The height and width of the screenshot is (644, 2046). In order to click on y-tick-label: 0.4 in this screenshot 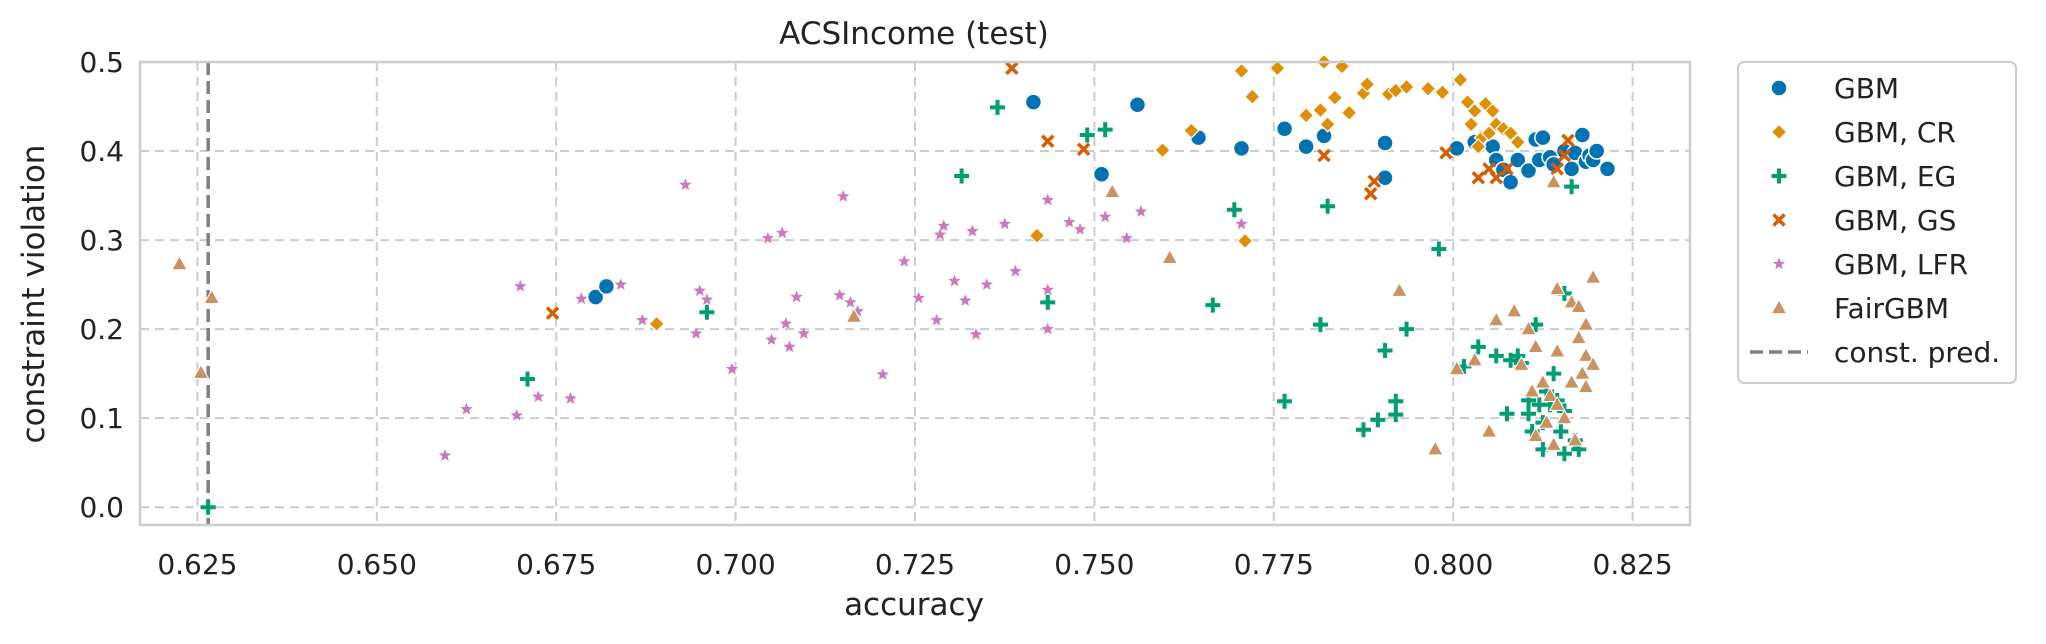, I will do `click(101, 151)`.